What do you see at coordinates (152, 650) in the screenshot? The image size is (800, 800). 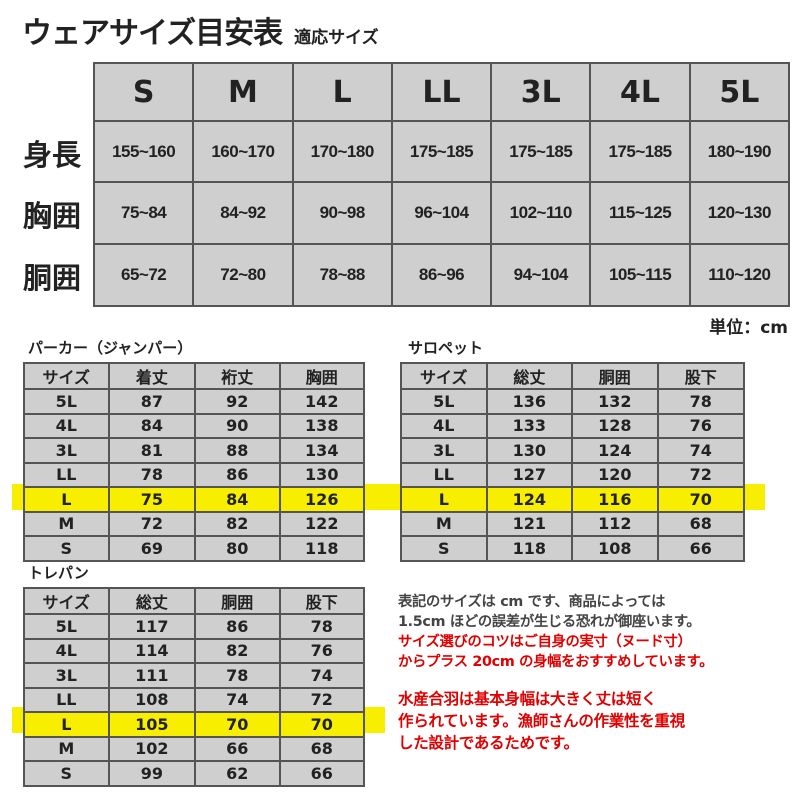 I see `table-cell: 114` at bounding box center [152, 650].